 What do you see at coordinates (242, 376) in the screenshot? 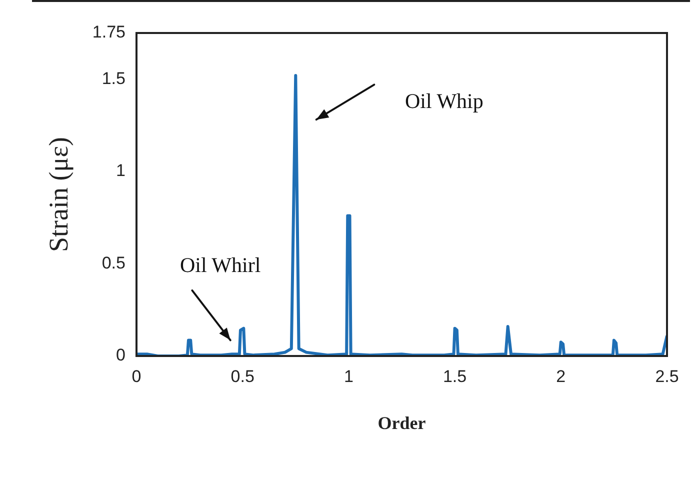
I see `x-tick-label: 0.5` at bounding box center [242, 376].